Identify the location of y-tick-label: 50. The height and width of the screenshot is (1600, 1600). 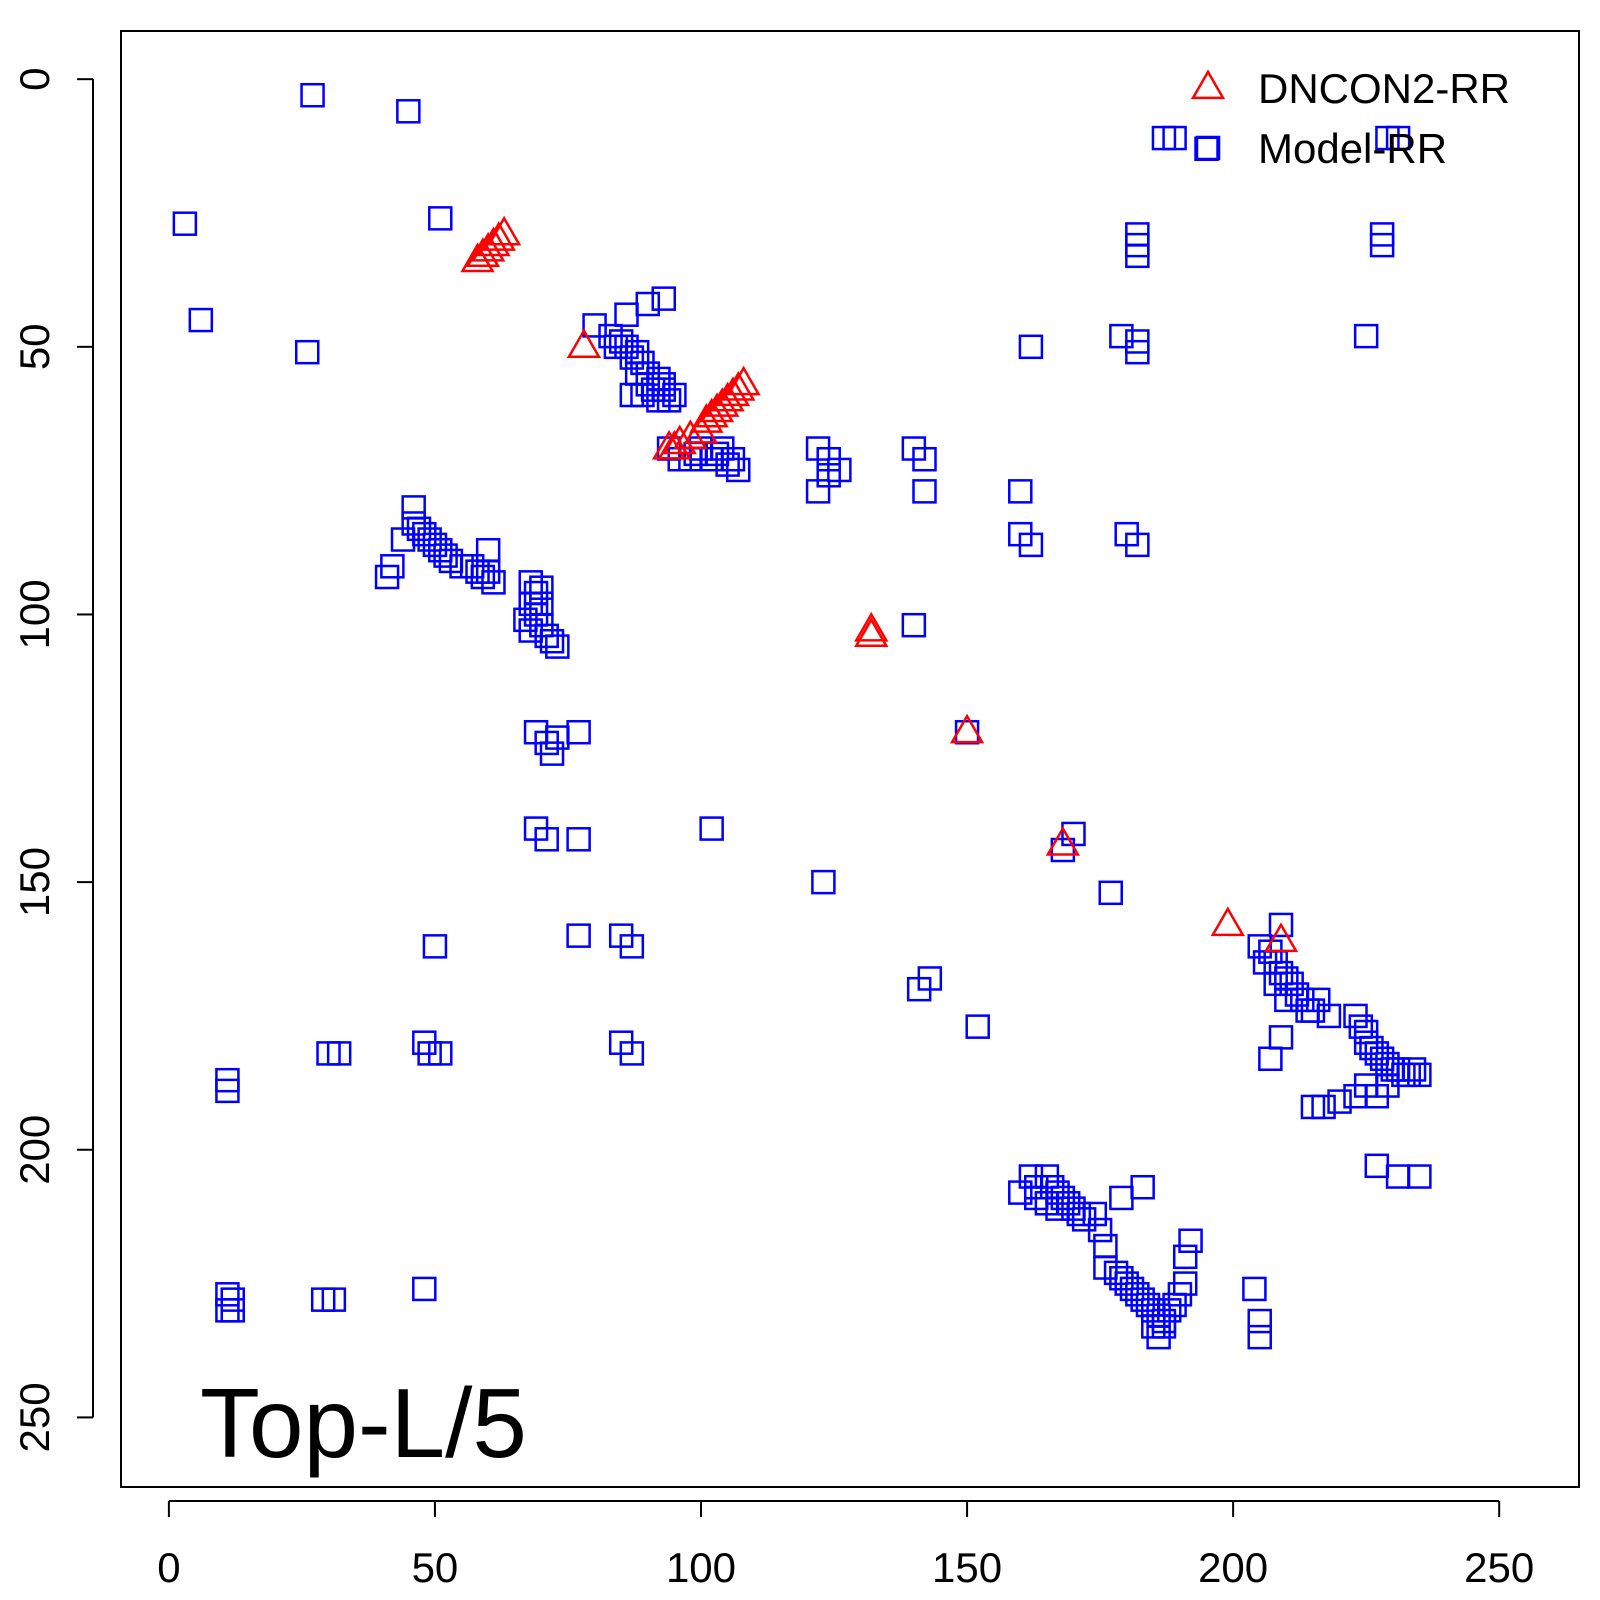
(34, 346).